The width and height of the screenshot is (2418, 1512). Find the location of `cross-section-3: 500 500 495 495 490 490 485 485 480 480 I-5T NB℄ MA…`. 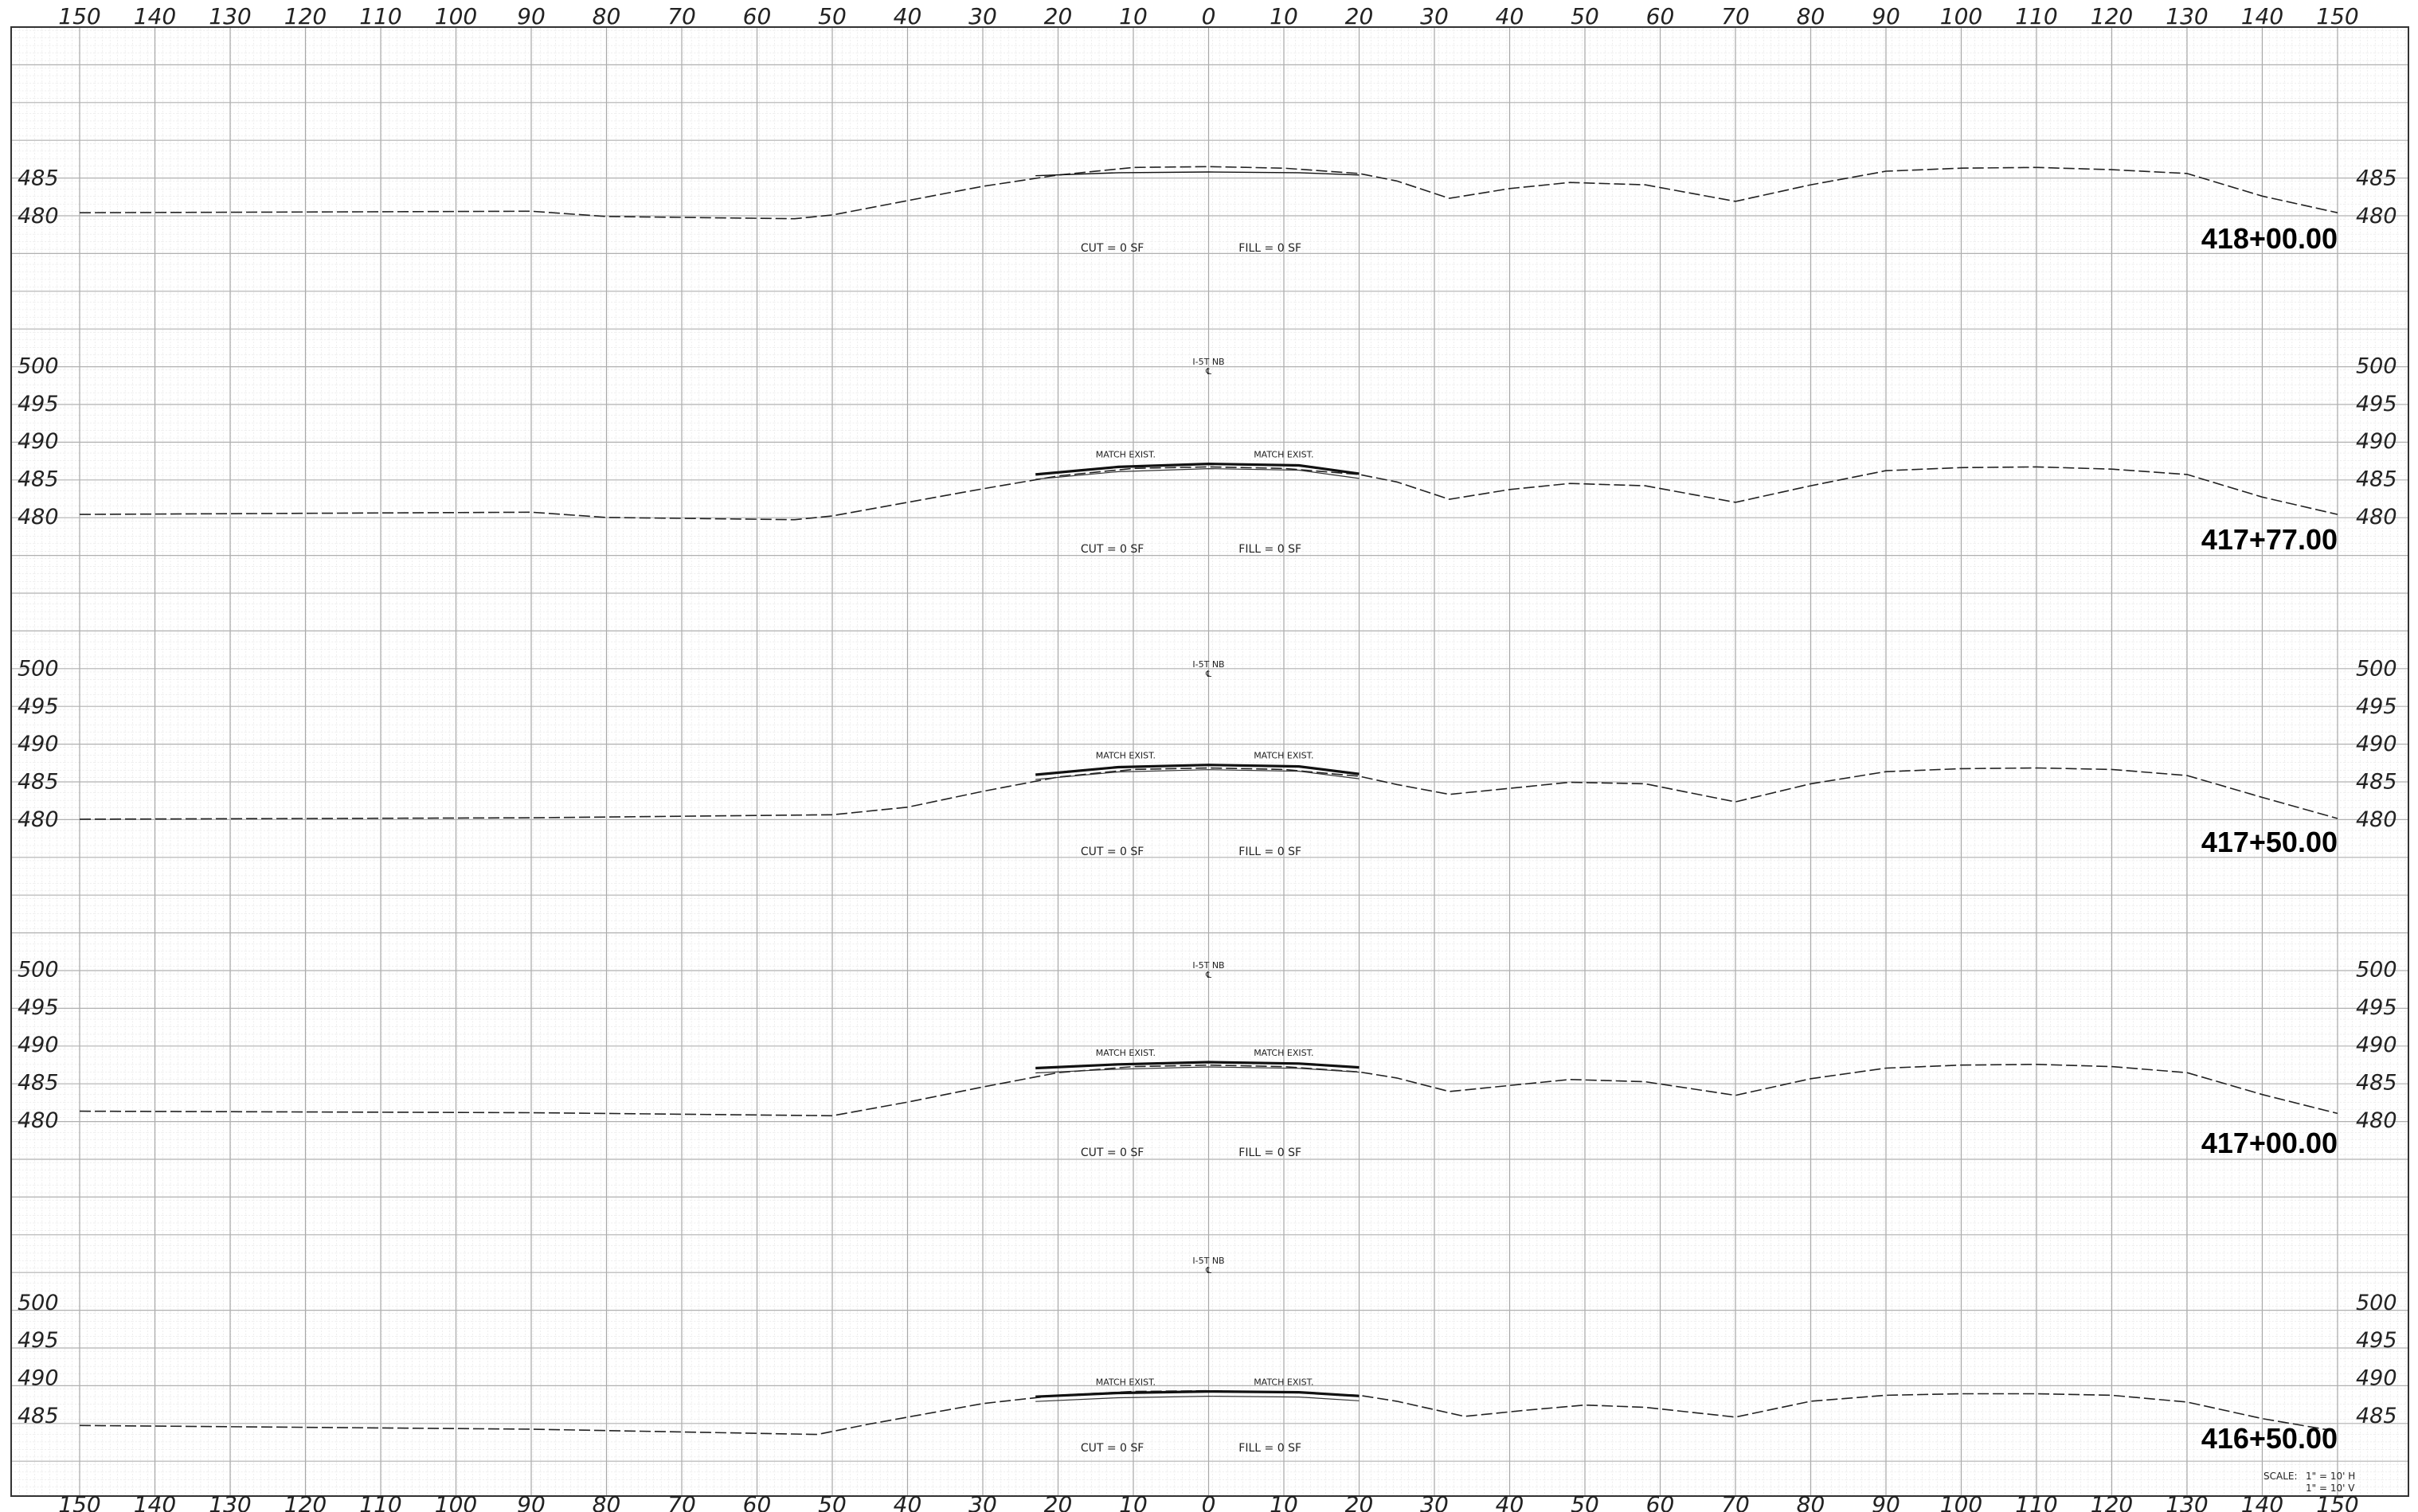

cross-section-3: 500 500 495 495 490 490 485 485 480 480 I-5T NB℄ MA… is located at coordinates (1207, 1058).